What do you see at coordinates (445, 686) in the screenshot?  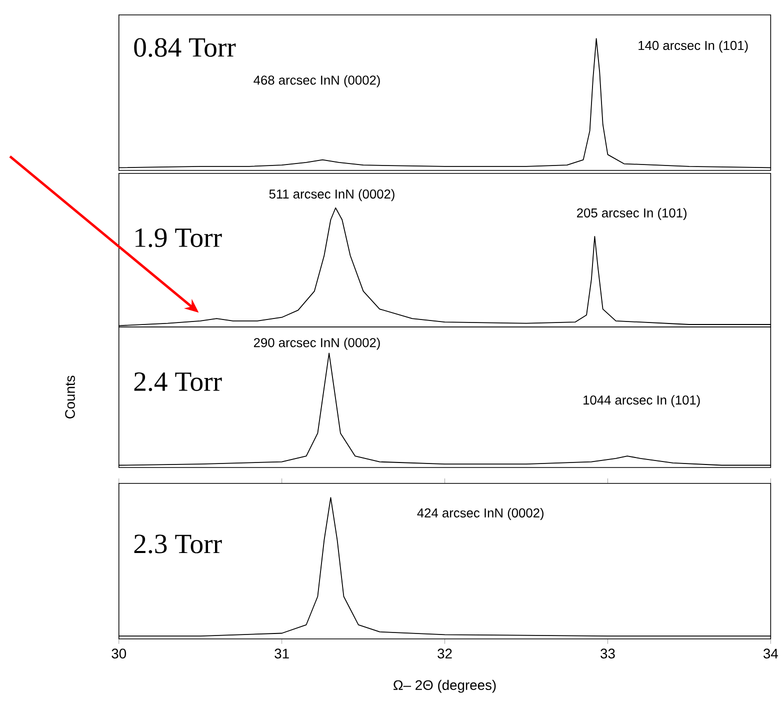 I see `x-axis-title: Ω– 2Θ (degrees)` at bounding box center [445, 686].